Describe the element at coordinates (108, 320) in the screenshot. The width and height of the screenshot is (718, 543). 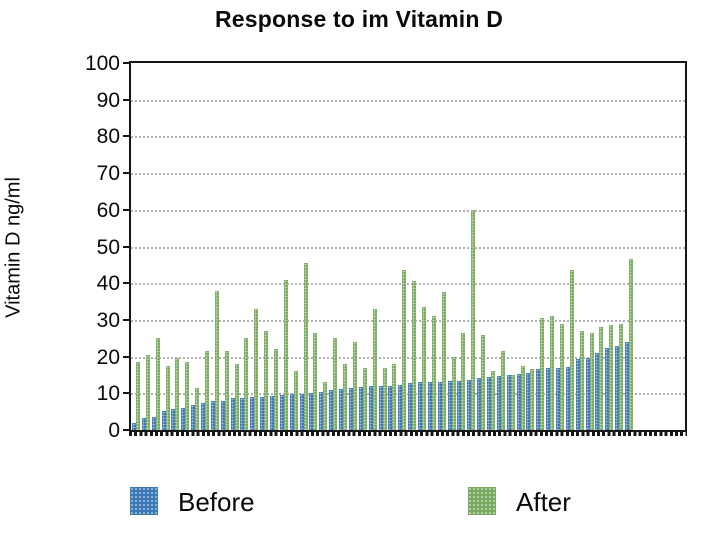
I see `y-tick-label-30: 30` at that location.